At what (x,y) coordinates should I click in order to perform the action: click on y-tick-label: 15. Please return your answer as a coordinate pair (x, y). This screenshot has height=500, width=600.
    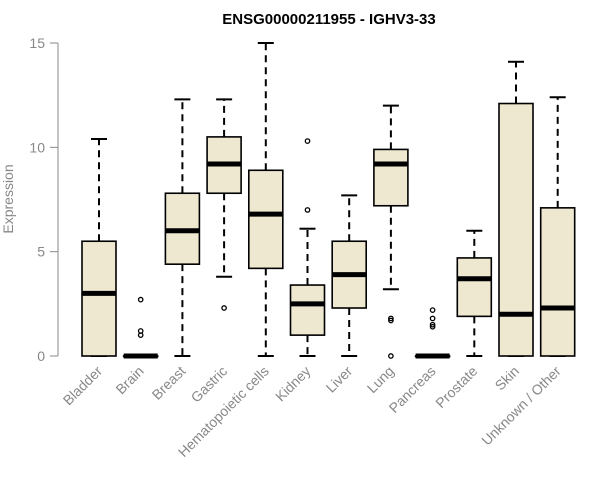
    Looking at the image, I should click on (37, 43).